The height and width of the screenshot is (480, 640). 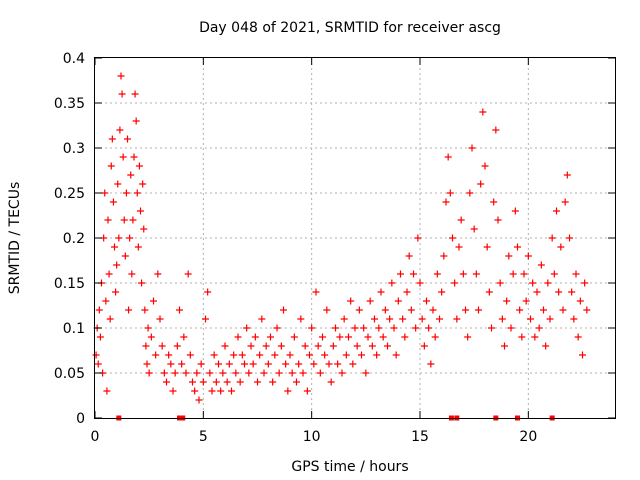 What do you see at coordinates (312, 437) in the screenshot?
I see `x-tick-label: 10` at bounding box center [312, 437].